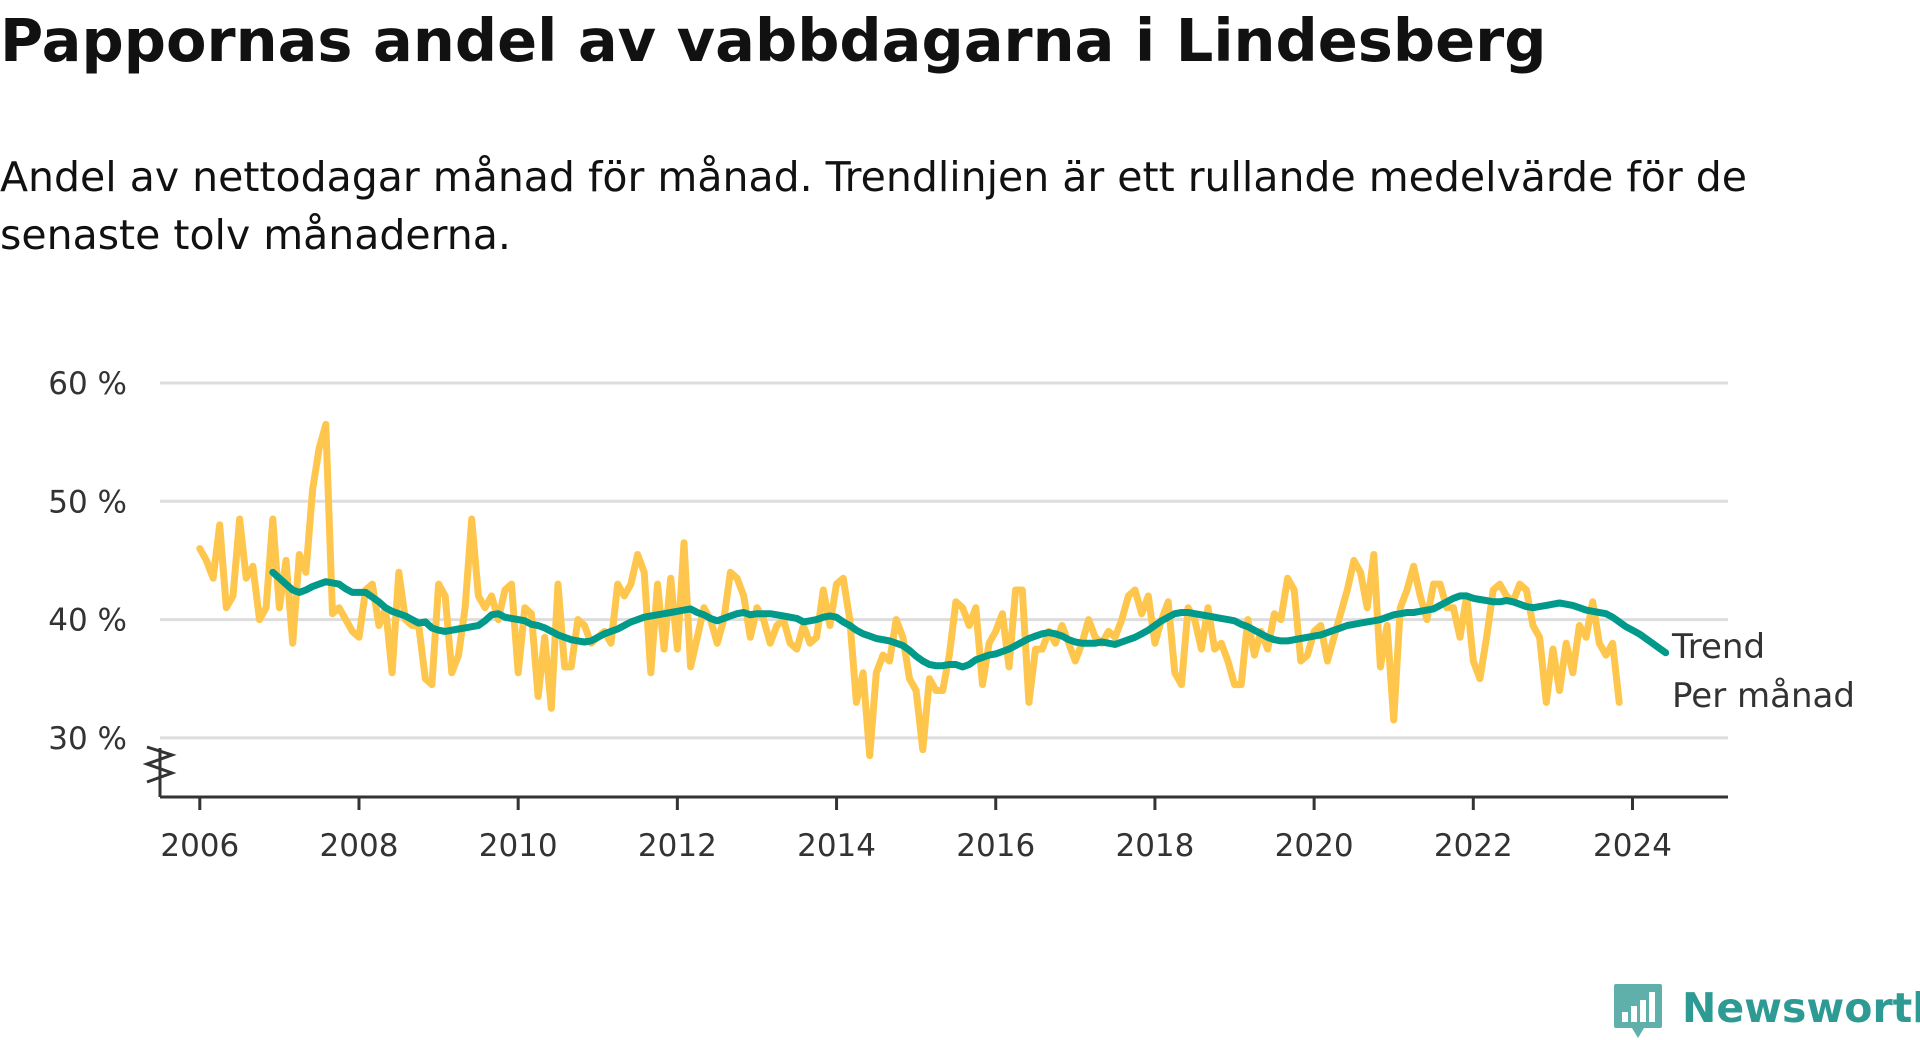  What do you see at coordinates (1763, 696) in the screenshot?
I see `legend-label-monthly: Per månad` at bounding box center [1763, 696].